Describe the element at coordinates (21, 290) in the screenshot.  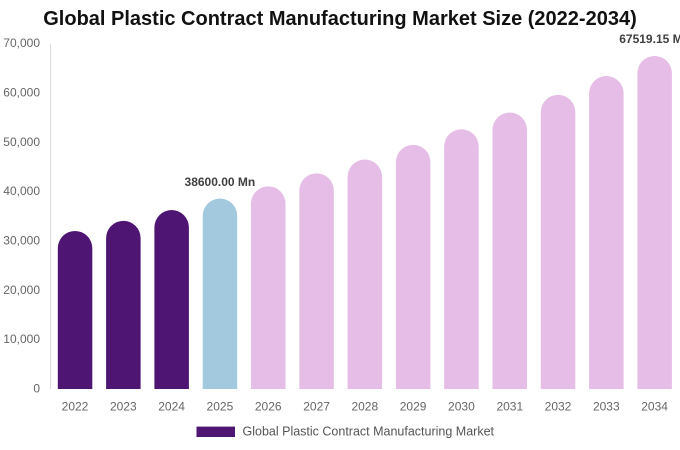
I see `svg-text: 20,000` at that location.